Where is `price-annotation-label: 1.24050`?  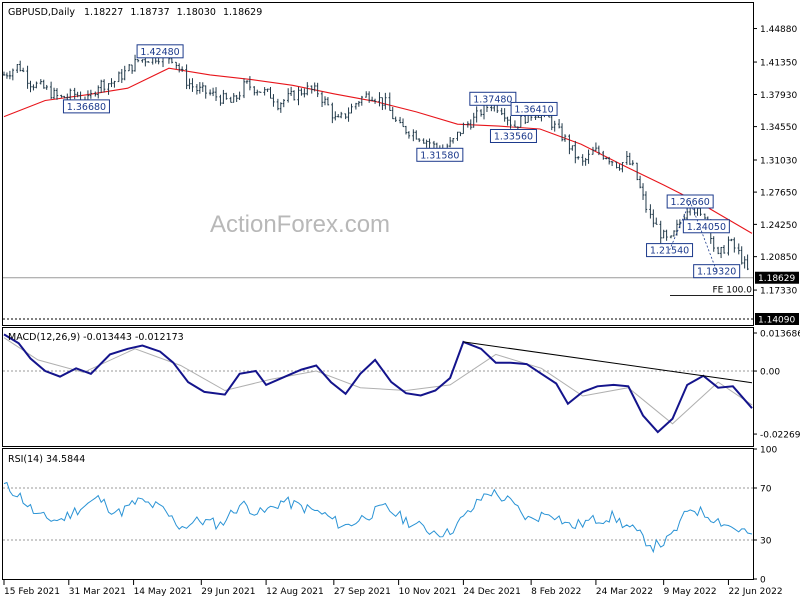
price-annotation-label: 1.24050 is located at coordinates (706, 227).